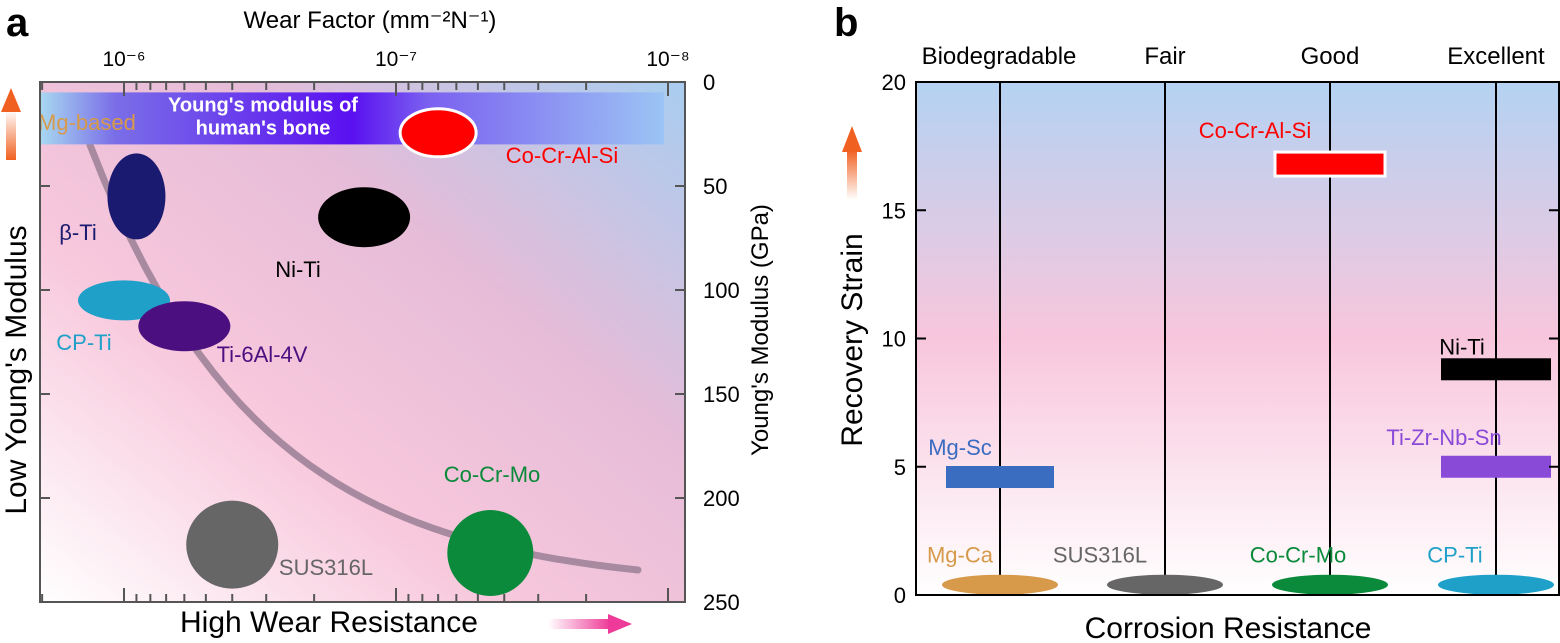  What do you see at coordinates (852, 139) in the screenshot?
I see `recovery-arrow-head` at bounding box center [852, 139].